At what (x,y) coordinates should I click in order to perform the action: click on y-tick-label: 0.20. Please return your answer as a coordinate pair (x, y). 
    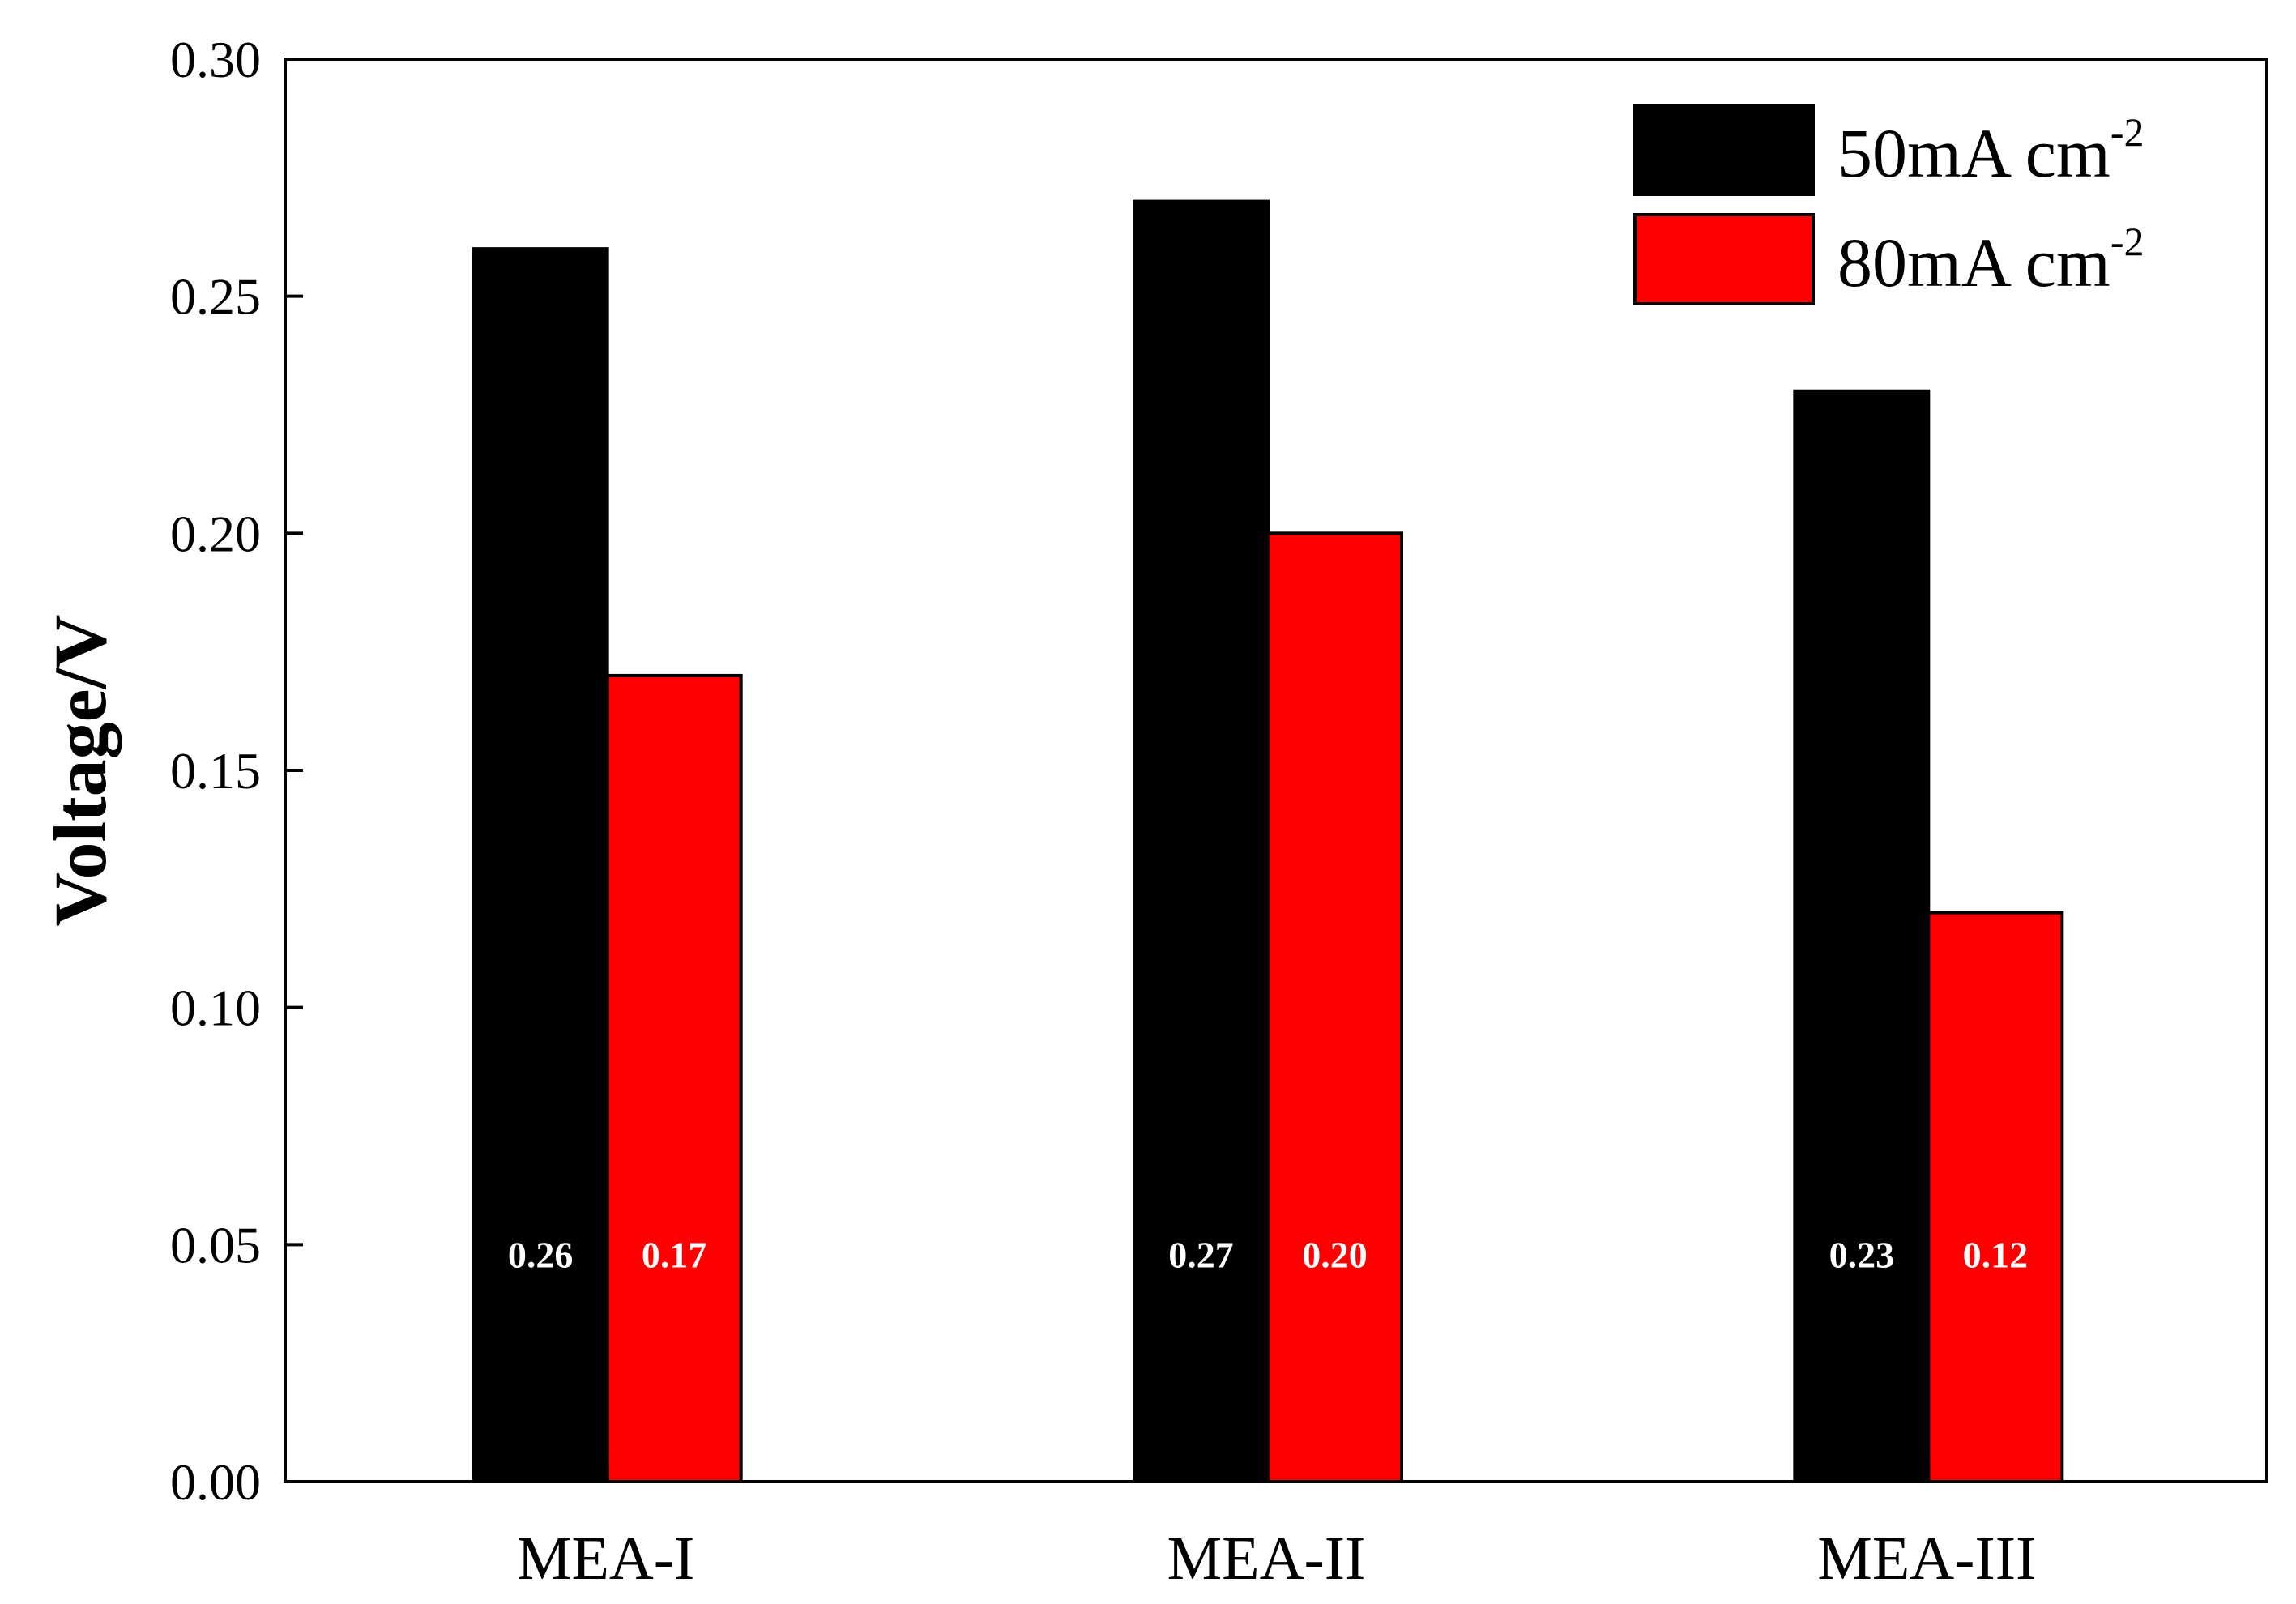
    Looking at the image, I should click on (216, 534).